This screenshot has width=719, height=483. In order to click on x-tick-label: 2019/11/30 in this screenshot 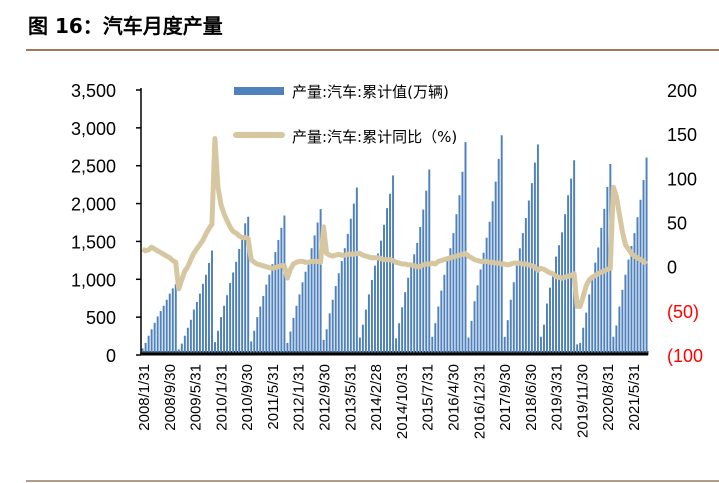, I will do `click(582, 401)`.